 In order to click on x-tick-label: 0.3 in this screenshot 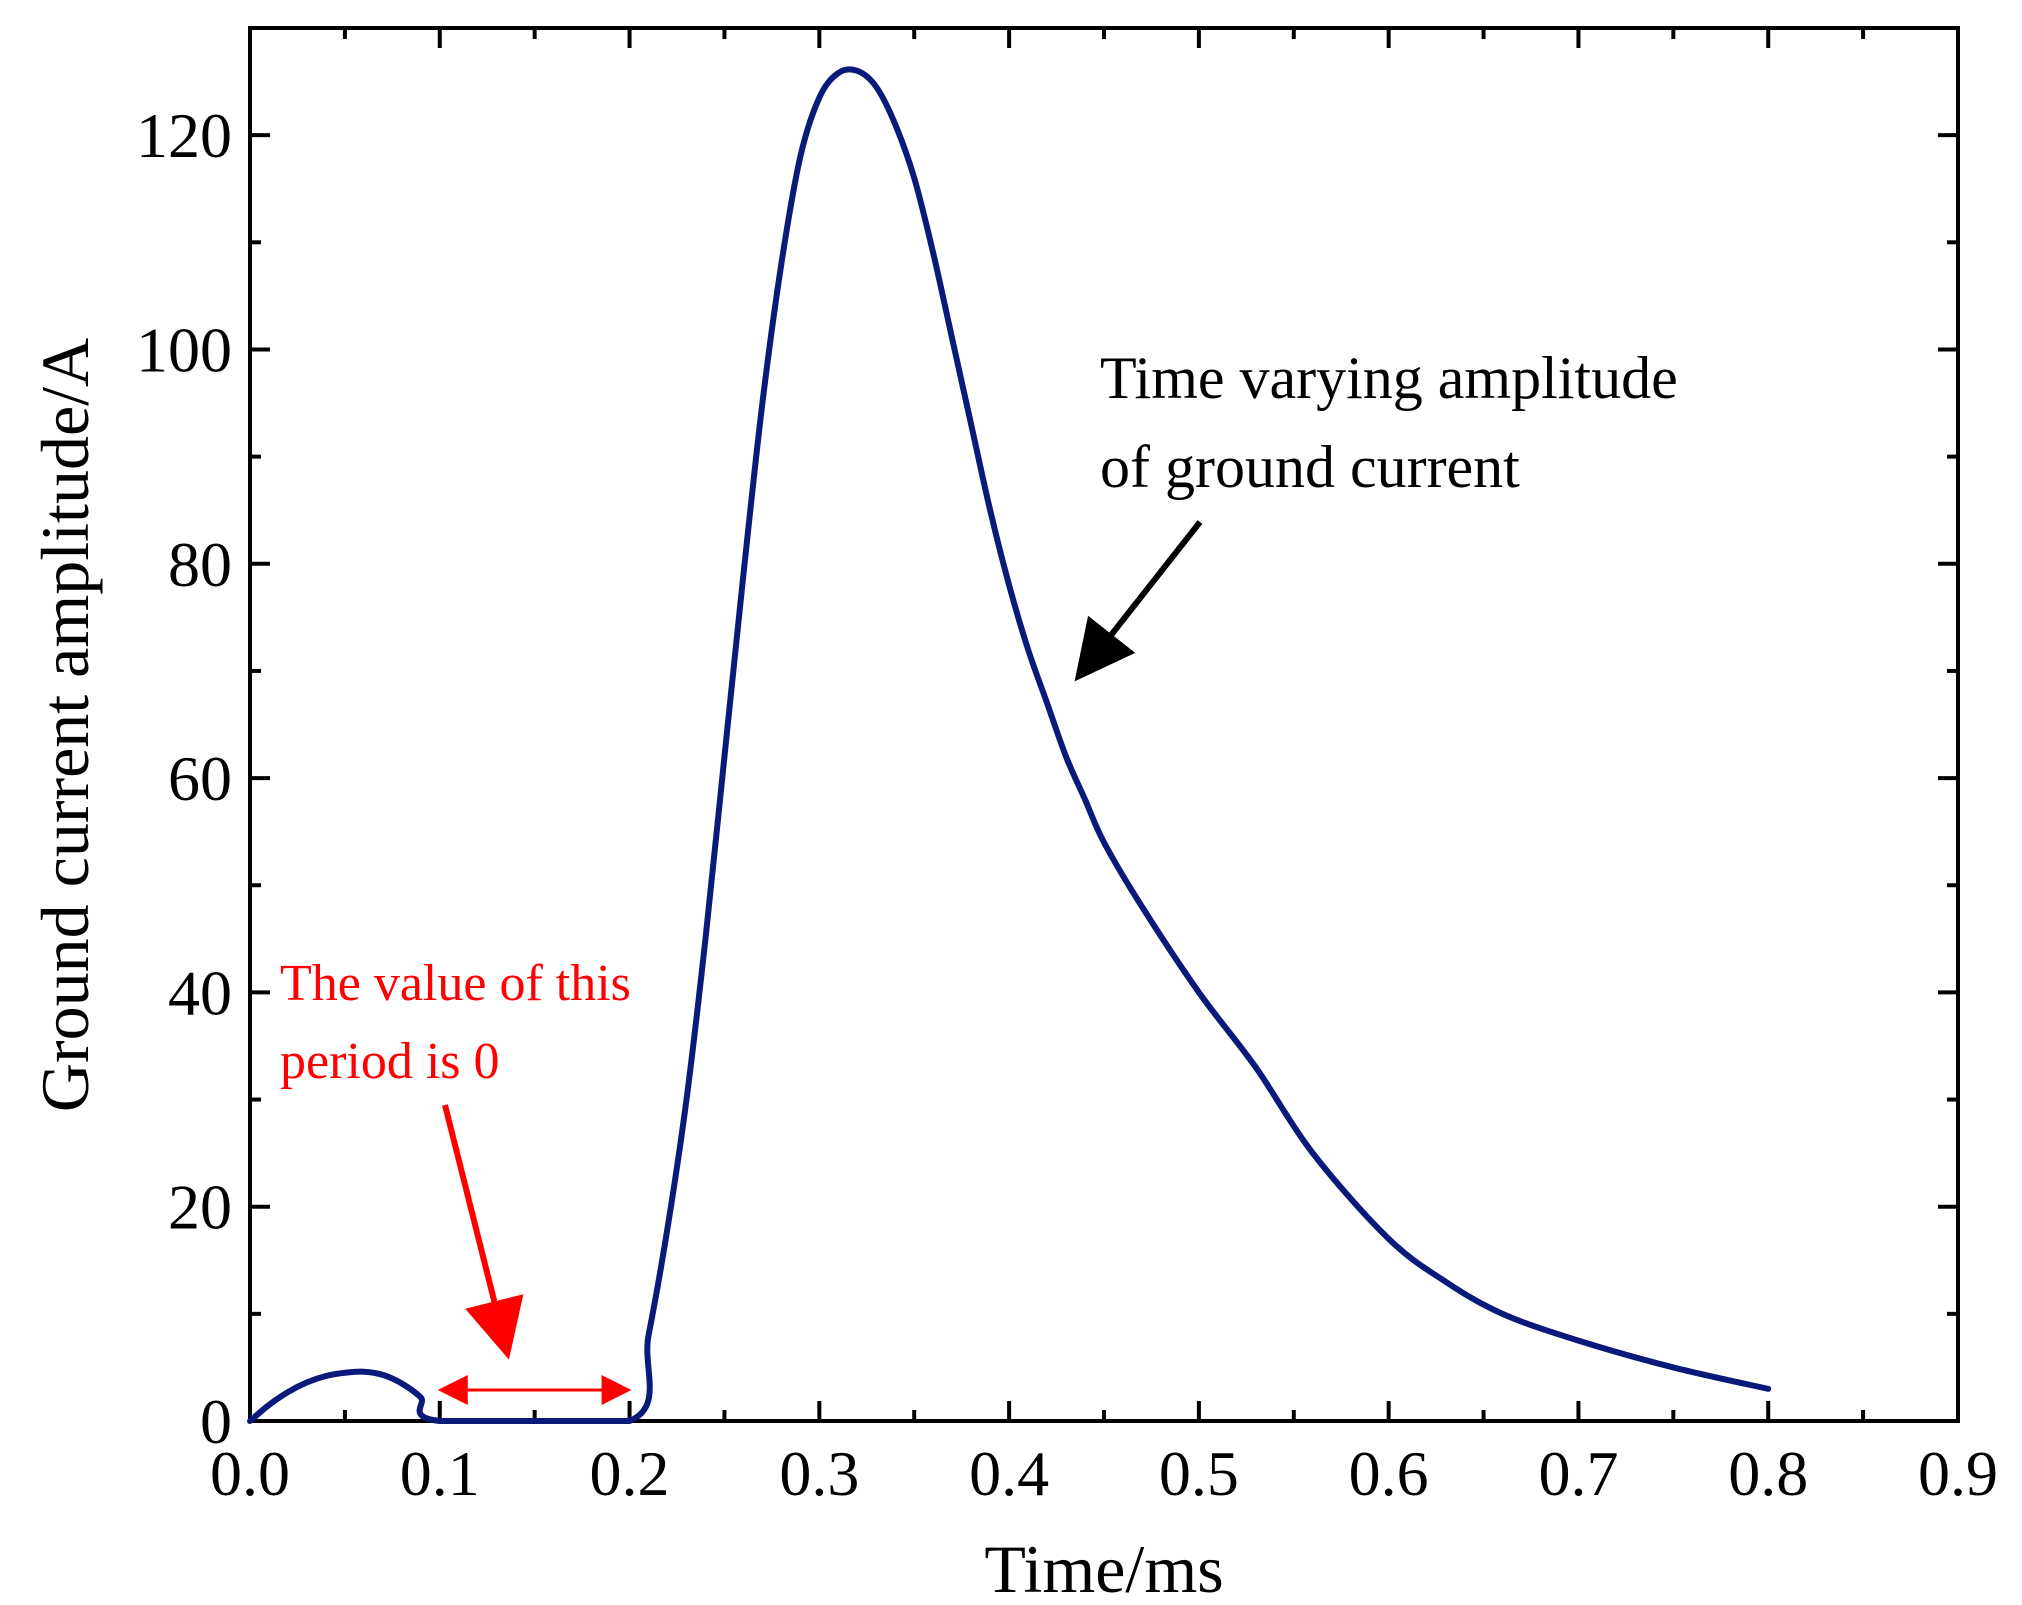, I will do `click(819, 1473)`.